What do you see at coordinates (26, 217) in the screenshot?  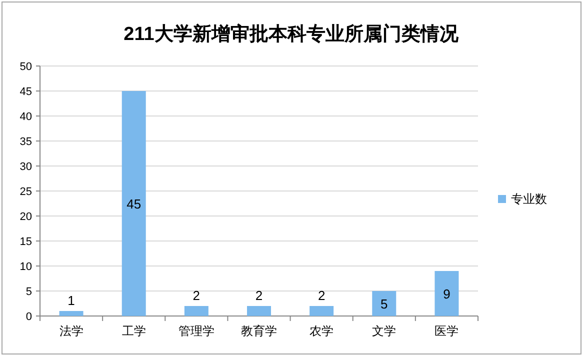 I see `y-tick-label: 20` at bounding box center [26, 217].